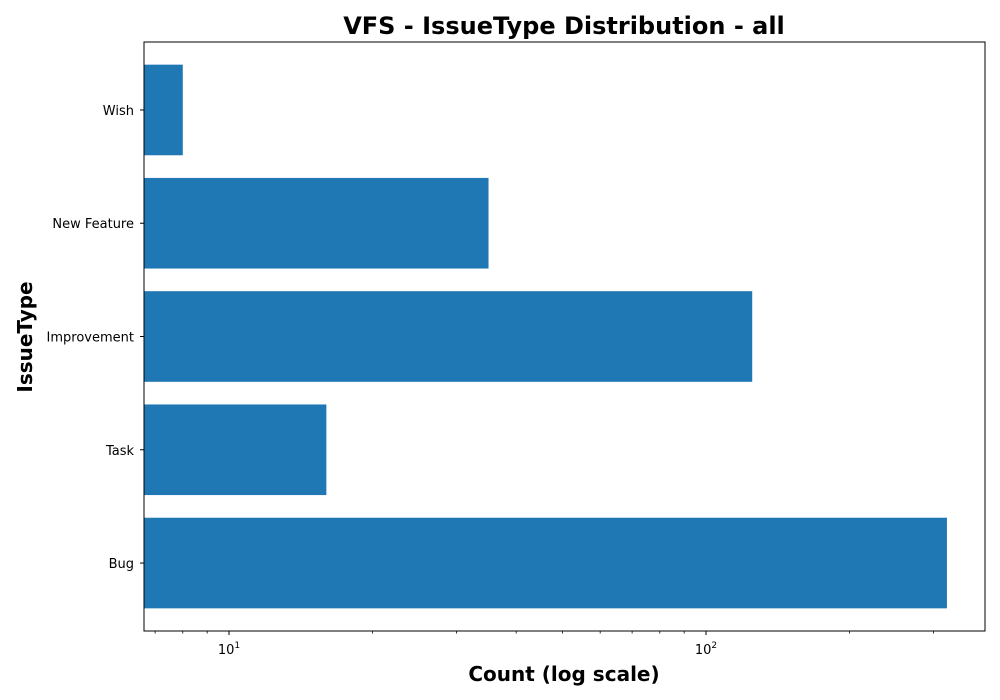  I want to click on bar-improvement, so click(448, 336).